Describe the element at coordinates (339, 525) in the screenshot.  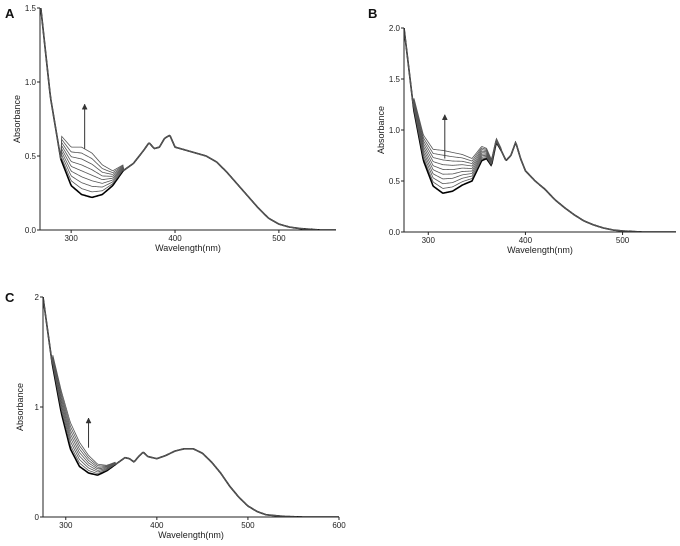
I see `x-tick-label: 600` at that location.